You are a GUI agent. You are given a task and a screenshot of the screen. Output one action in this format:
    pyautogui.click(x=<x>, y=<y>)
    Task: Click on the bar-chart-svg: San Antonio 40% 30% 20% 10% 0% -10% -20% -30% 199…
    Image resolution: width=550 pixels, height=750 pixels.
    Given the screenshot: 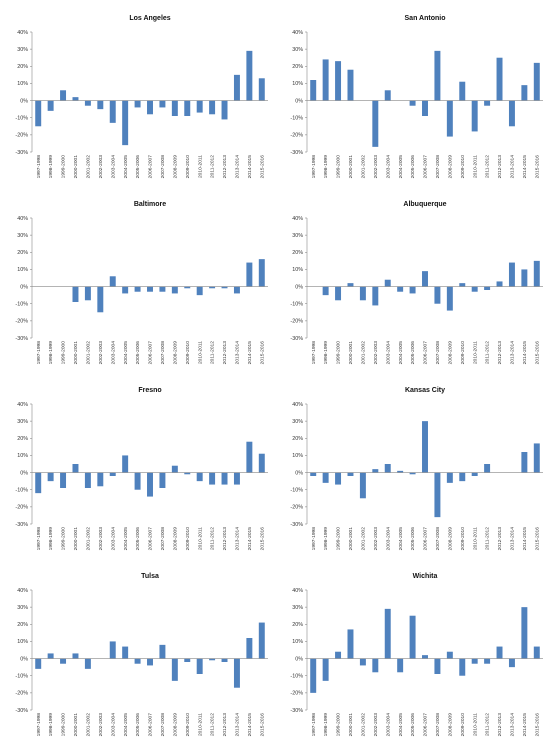 What is the action you would take?
    pyautogui.click(x=416, y=97)
    